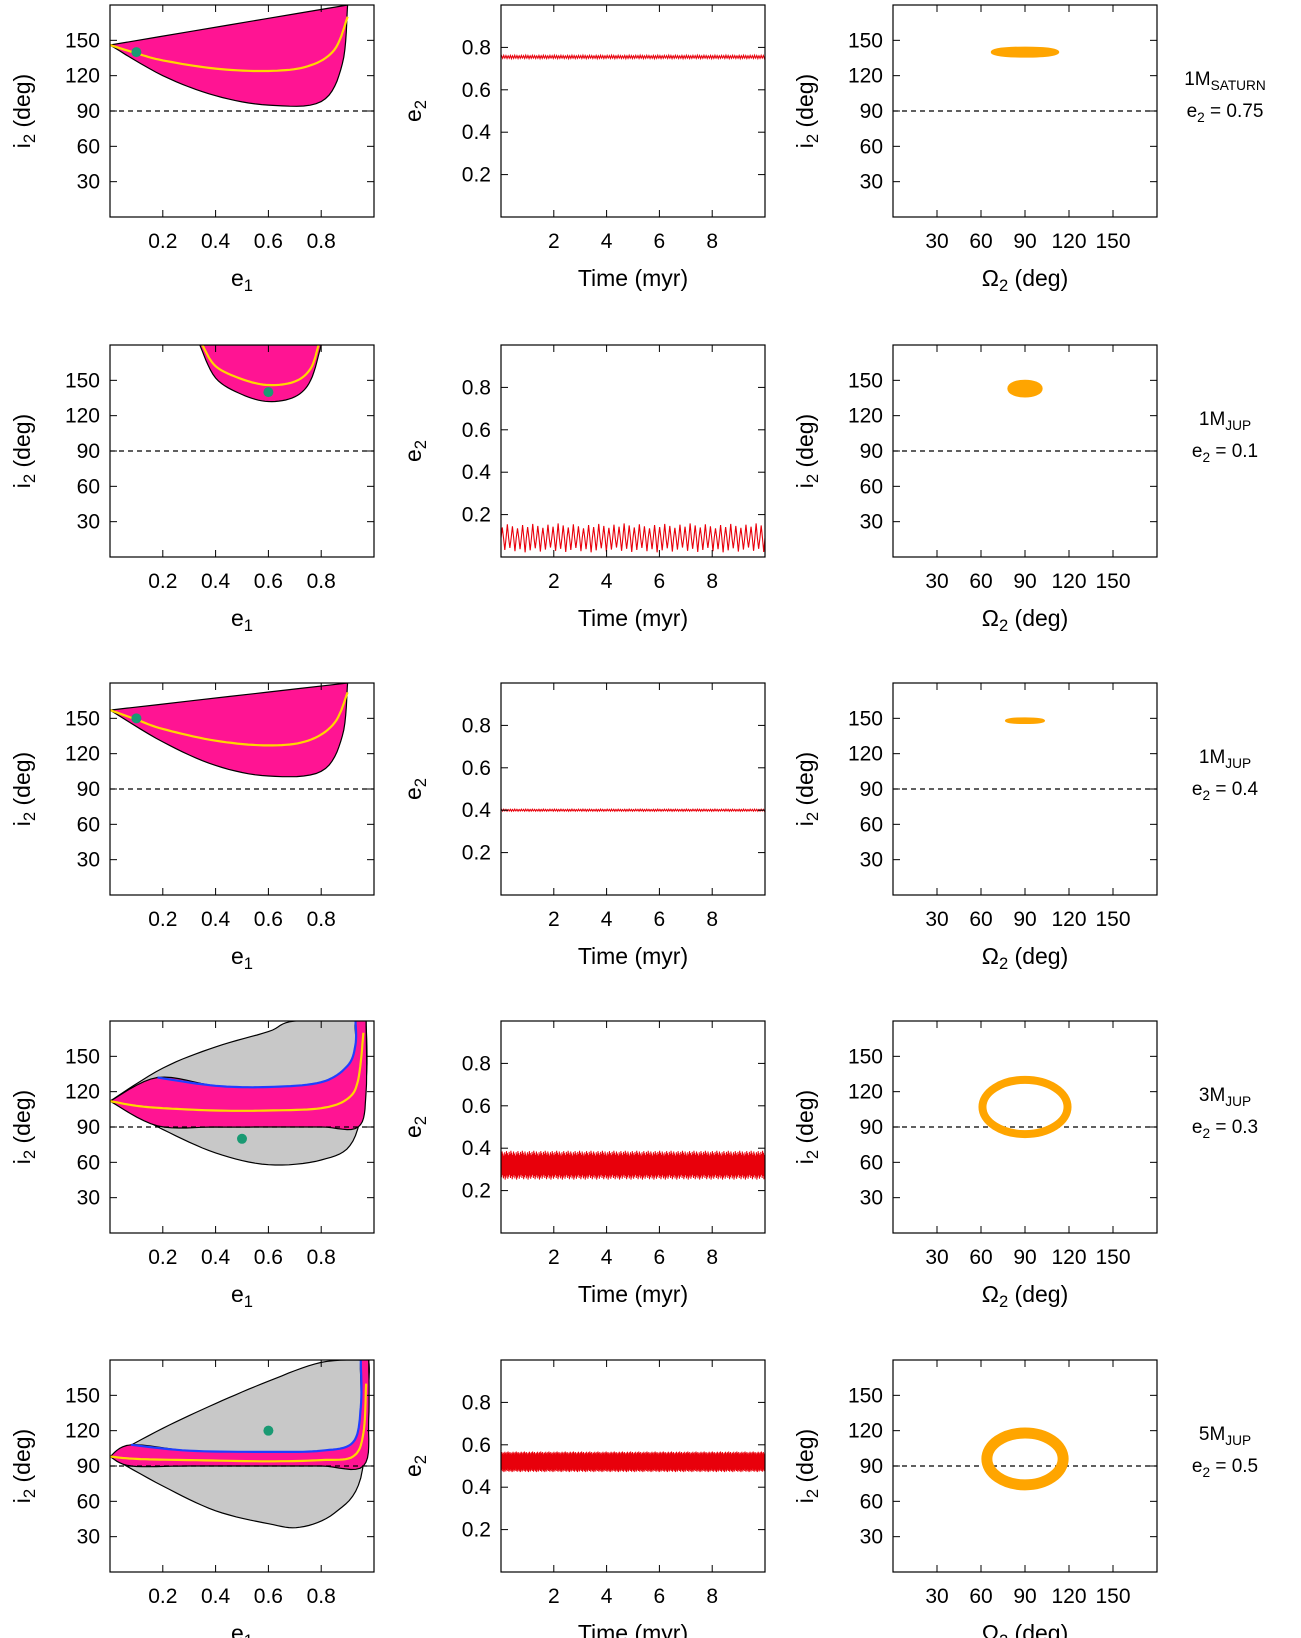  What do you see at coordinates (1225, 1113) in the screenshot?
I see `row-label-4: 3MJUP e2 = 0.3` at bounding box center [1225, 1113].